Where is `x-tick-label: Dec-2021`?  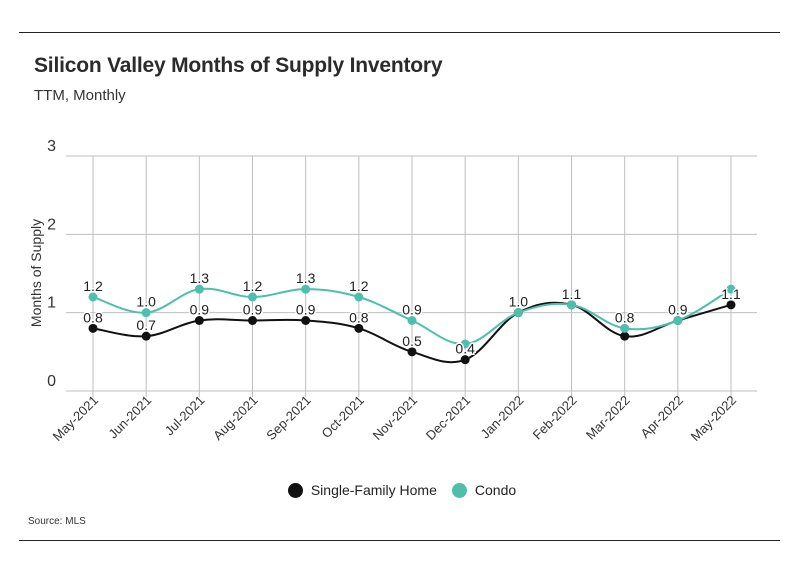
x-tick-label: Dec-2021 is located at coordinates (448, 418).